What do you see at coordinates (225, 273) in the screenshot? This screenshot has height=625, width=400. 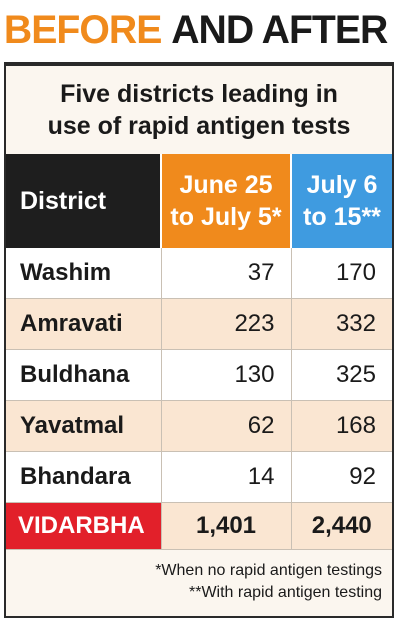 I see `row-before-value: 37` at bounding box center [225, 273].